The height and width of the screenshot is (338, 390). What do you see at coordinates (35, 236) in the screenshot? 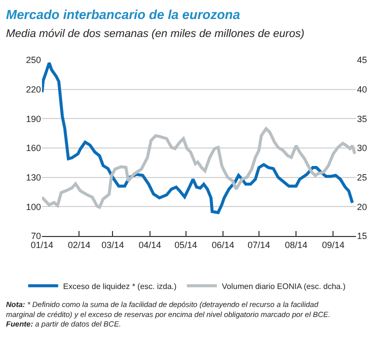
I see `y-tick-label: 70` at bounding box center [35, 236].